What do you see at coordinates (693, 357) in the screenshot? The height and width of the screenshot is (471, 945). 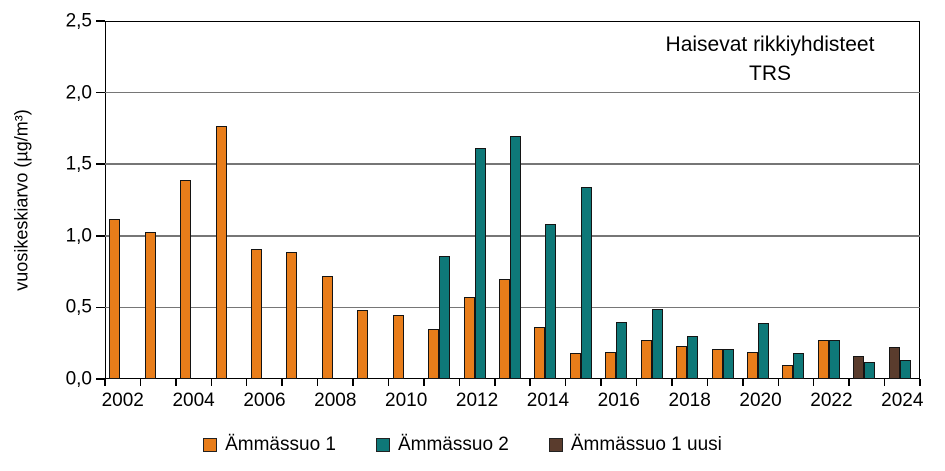 I see `bar-ämmässuo-2-2018` at bounding box center [693, 357].